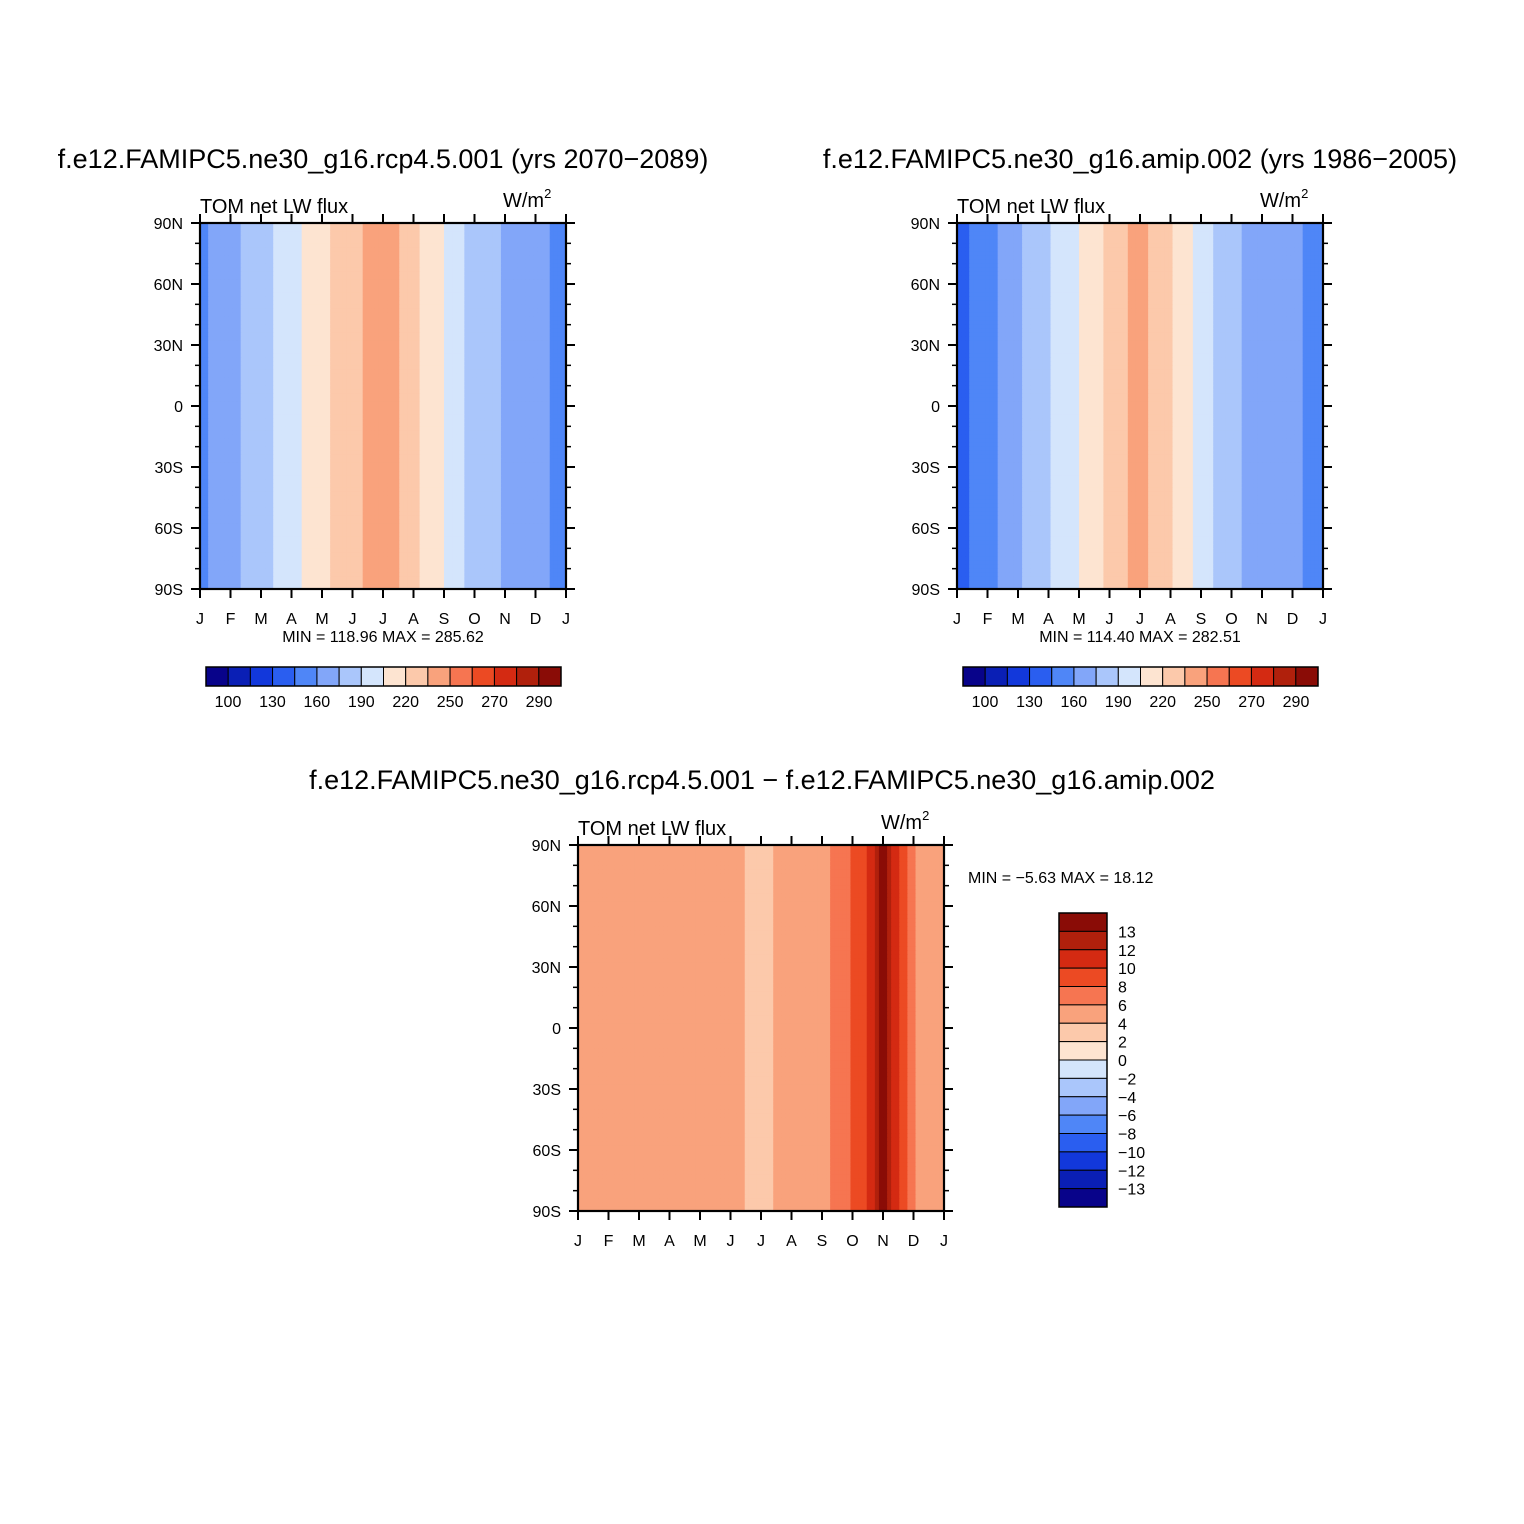 The width and height of the screenshot is (1524, 1524). Describe the element at coordinates (527, 199) in the screenshot. I see `units-label: W/m2` at that location.